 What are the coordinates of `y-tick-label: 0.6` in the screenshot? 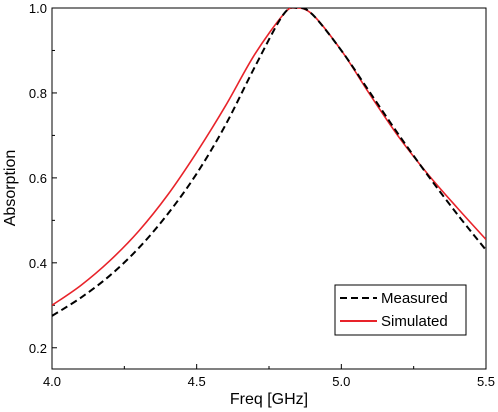 It's located at (38, 178).